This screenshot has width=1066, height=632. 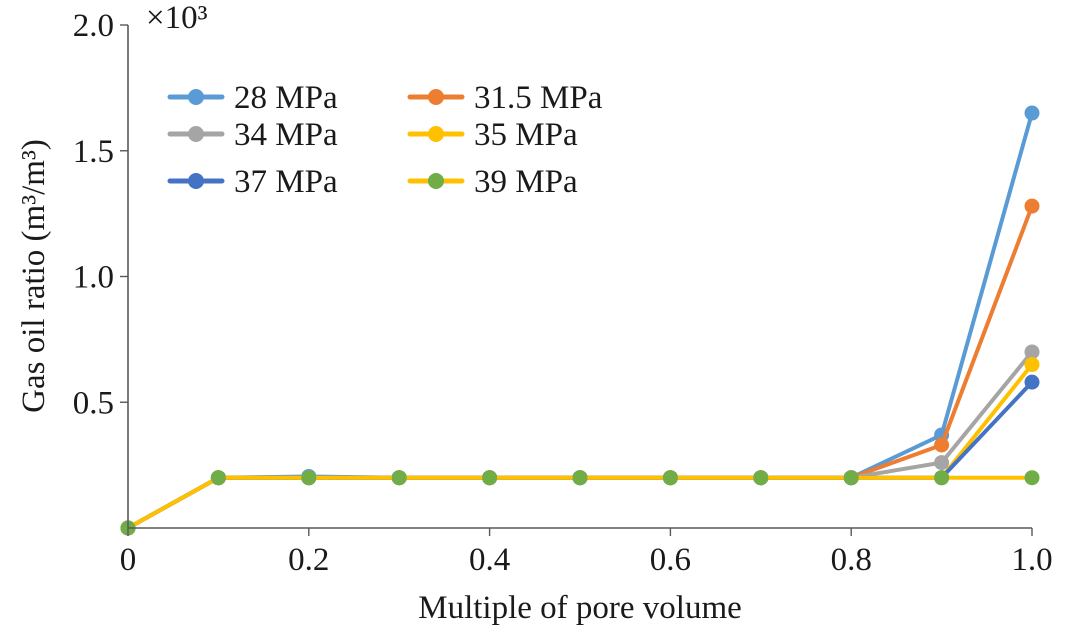 What do you see at coordinates (1031, 560) in the screenshot?
I see `x-tick-label: 1.0` at bounding box center [1031, 560].